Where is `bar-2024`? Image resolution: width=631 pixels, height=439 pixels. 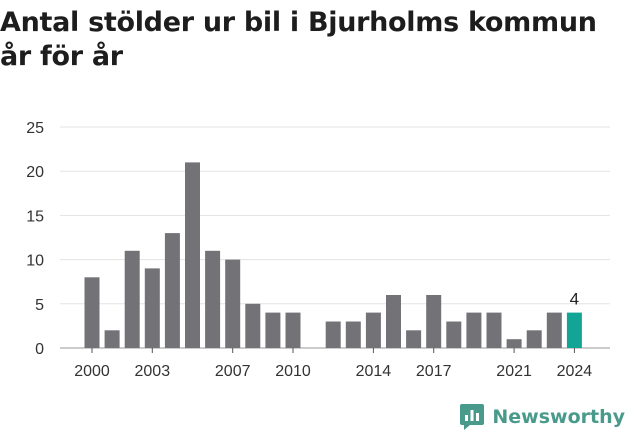 bar-2024 is located at coordinates (574, 330).